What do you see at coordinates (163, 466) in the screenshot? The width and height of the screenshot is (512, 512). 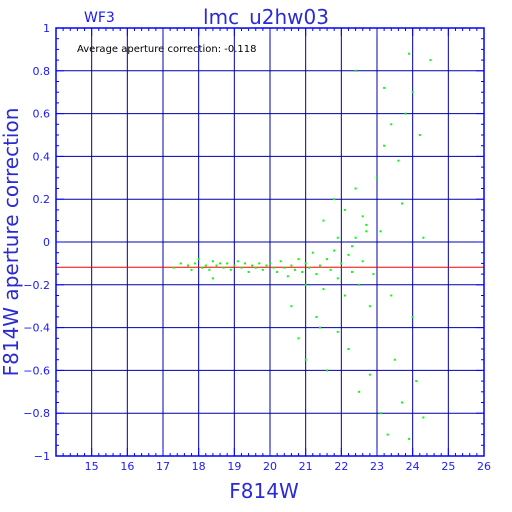 I see `x-tick-label: 17` at bounding box center [163, 466].